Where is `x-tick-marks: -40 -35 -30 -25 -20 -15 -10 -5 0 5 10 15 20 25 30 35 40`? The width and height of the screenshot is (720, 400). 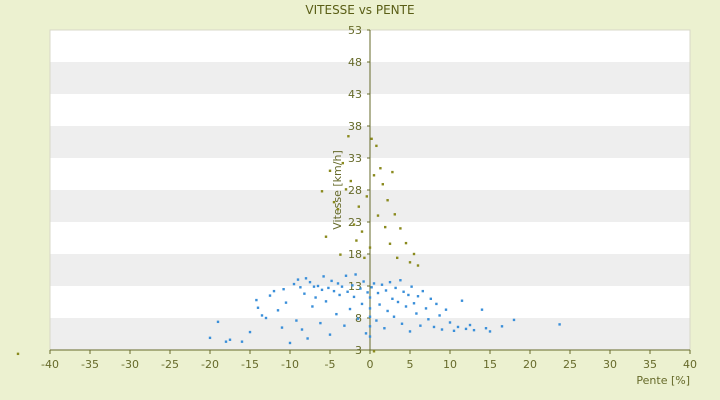
x-tick-marks: -40 -35 -30 -25 -20 -15 -10 -5 0 5 10 15 20 25 30 35 40 is located at coordinates (369, 360).